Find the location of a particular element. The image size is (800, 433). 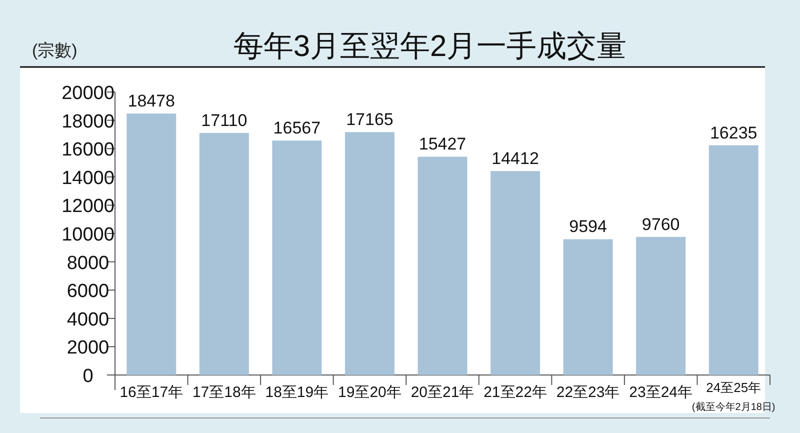

data-label: 16235 is located at coordinates (734, 132).